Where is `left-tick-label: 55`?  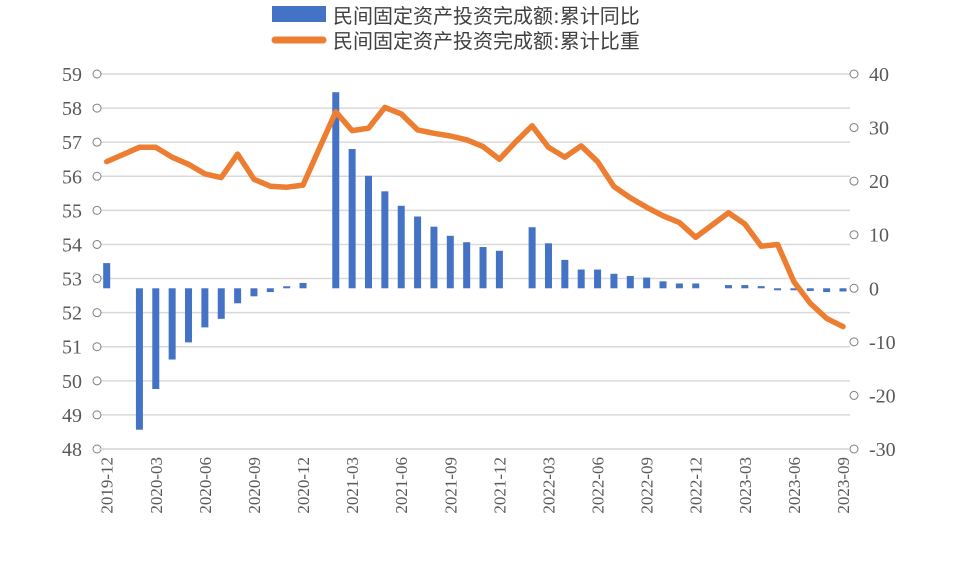
left-tick-label: 55 is located at coordinates (72, 211).